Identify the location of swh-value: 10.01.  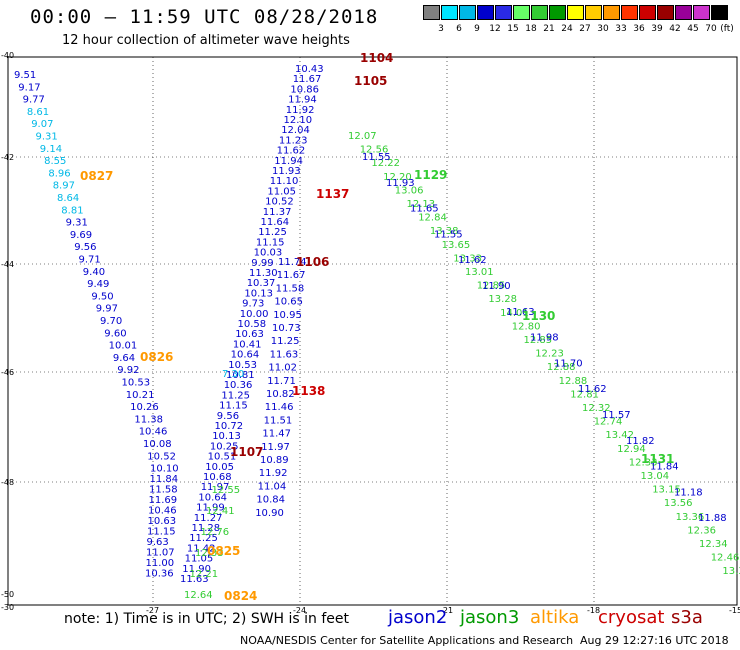
(123, 346).